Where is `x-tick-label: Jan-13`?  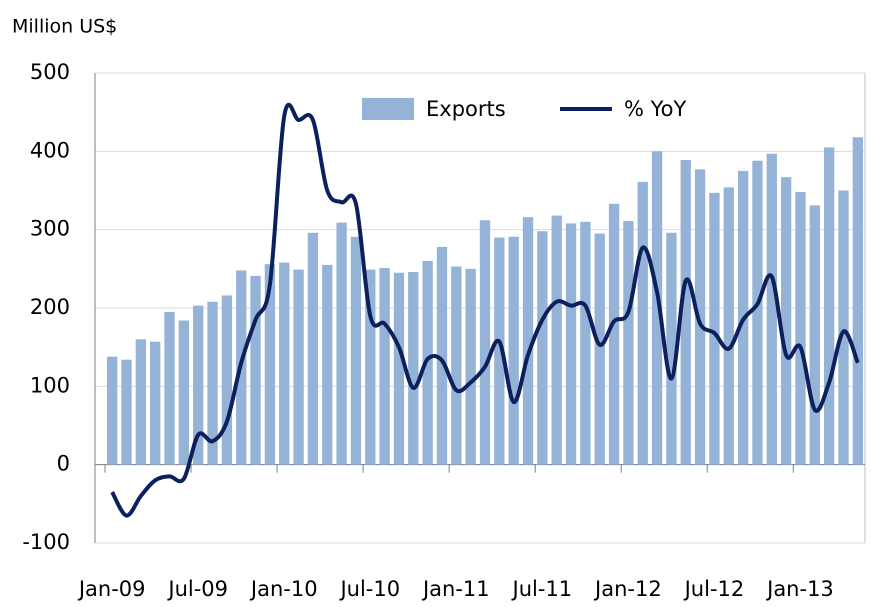
x-tick-label: Jan-13 is located at coordinates (799, 589).